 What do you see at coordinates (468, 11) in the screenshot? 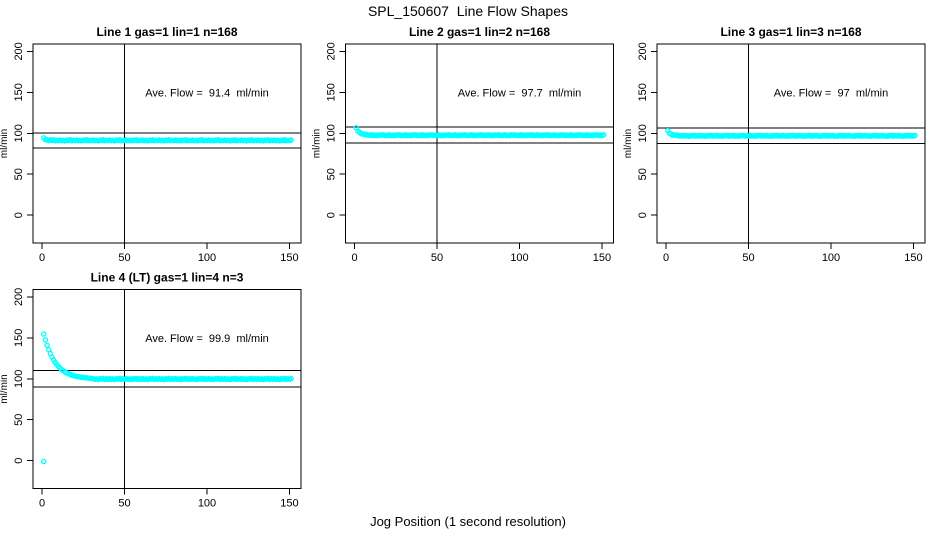
I see `figure-title: SPL_150607 Line Flow Shapes` at bounding box center [468, 11].